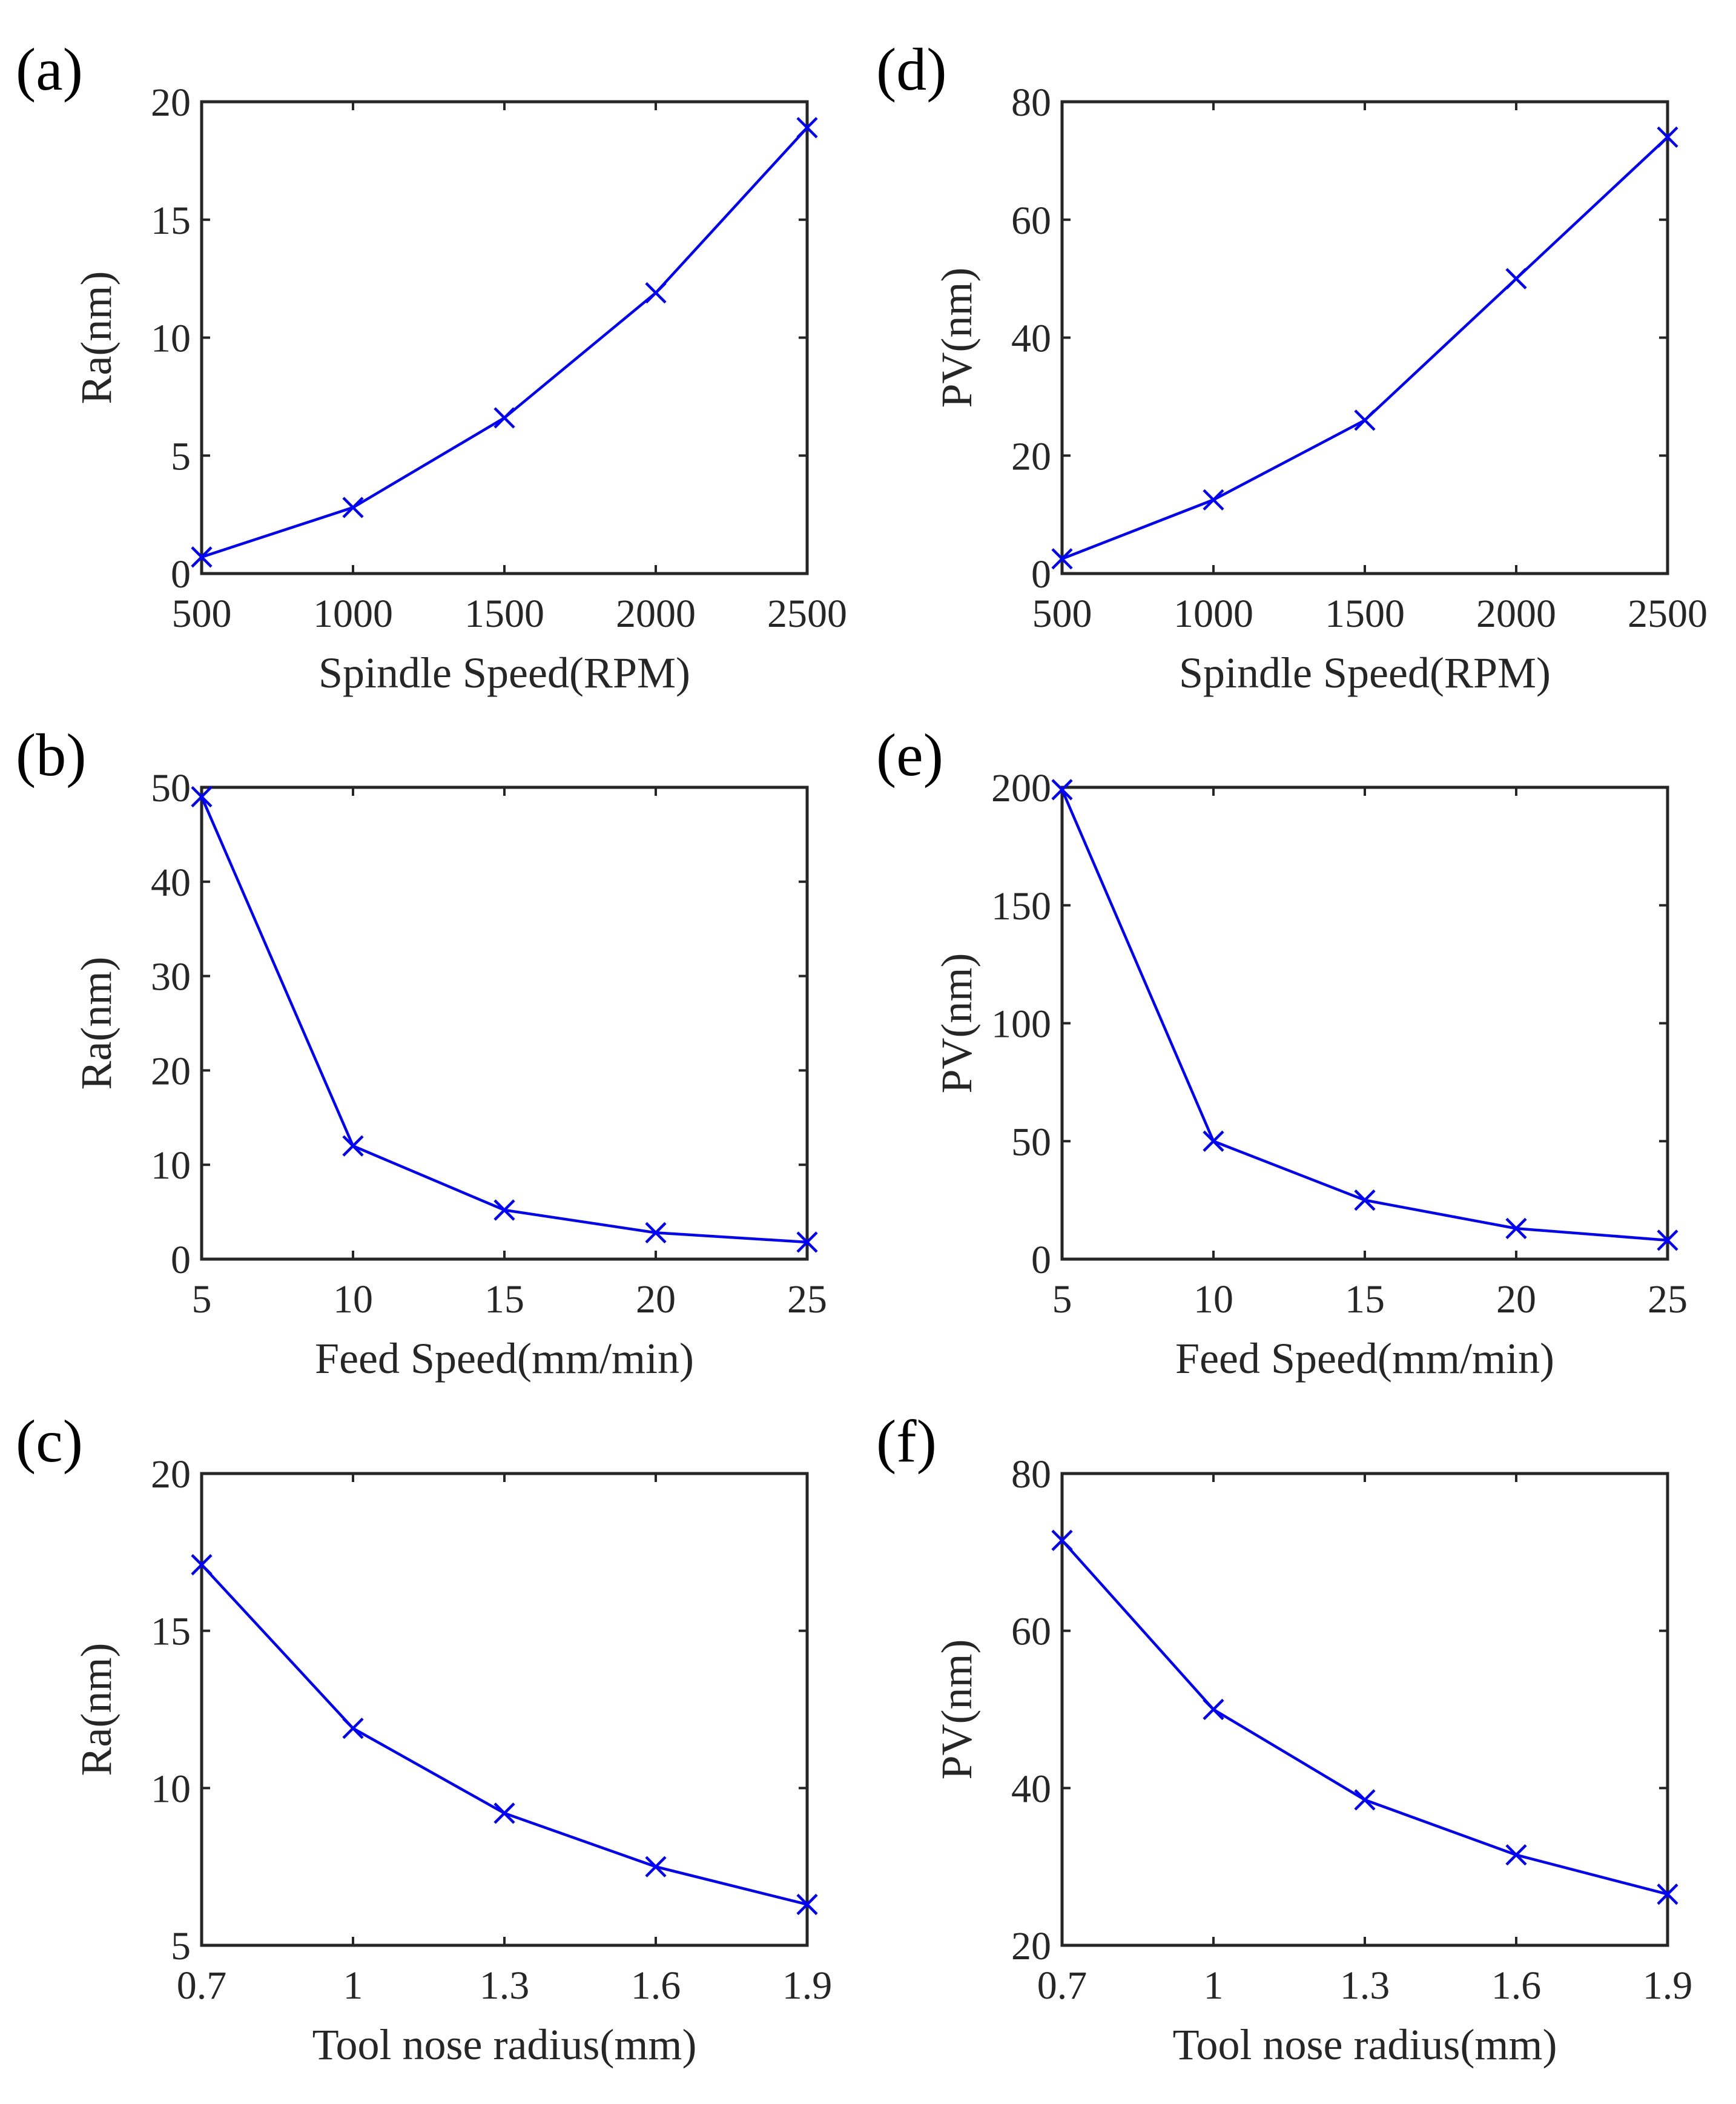 This screenshot has height=2104, width=1736. I want to click on panel-label: (b), so click(51, 755).